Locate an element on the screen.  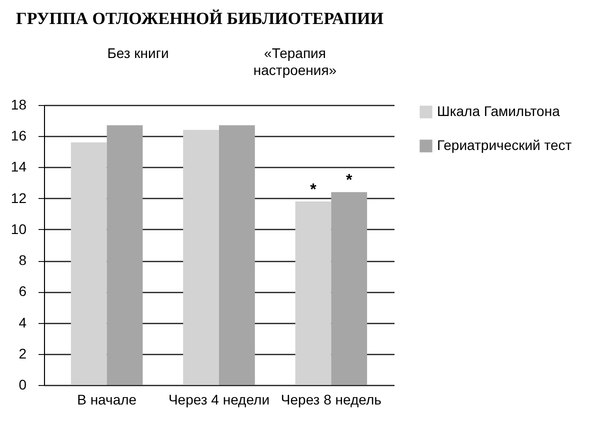
x-tick-label: В начале is located at coordinates (107, 400).